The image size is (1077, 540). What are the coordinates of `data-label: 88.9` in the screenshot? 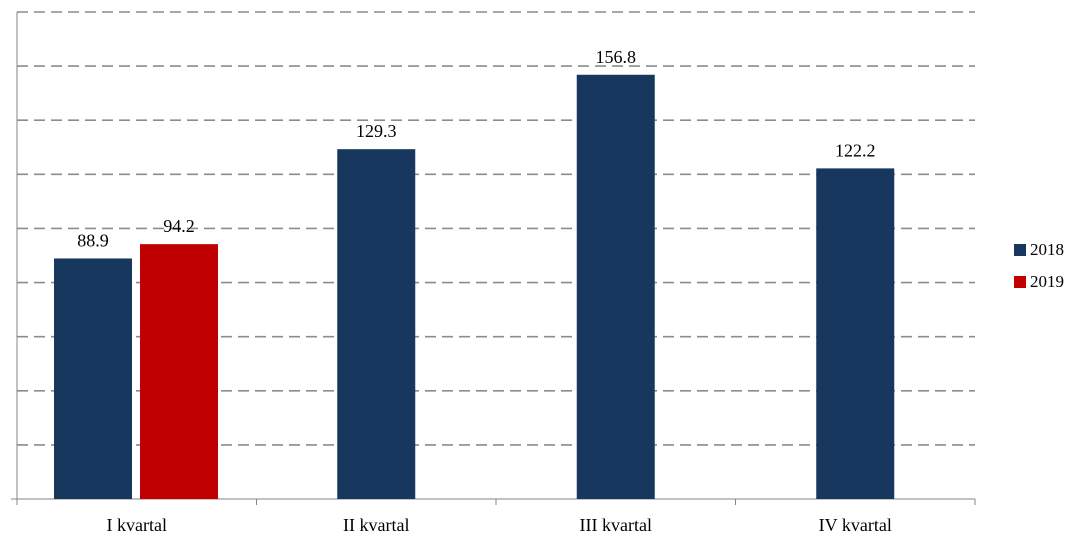 It's located at (93, 240).